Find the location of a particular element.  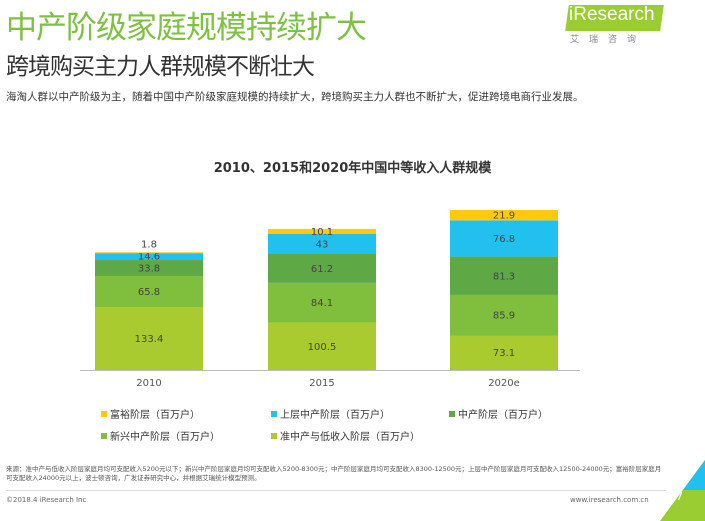

data-label: 73.1 is located at coordinates (504, 353).